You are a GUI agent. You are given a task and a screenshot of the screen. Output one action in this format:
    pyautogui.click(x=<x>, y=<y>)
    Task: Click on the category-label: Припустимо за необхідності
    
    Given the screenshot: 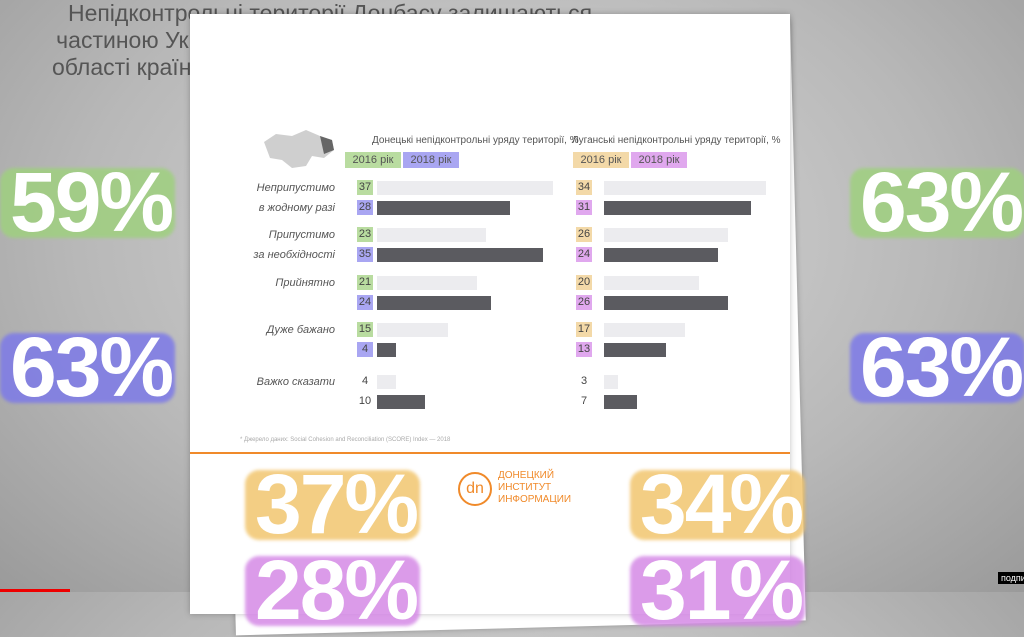 What is the action you would take?
    pyautogui.click(x=294, y=245)
    